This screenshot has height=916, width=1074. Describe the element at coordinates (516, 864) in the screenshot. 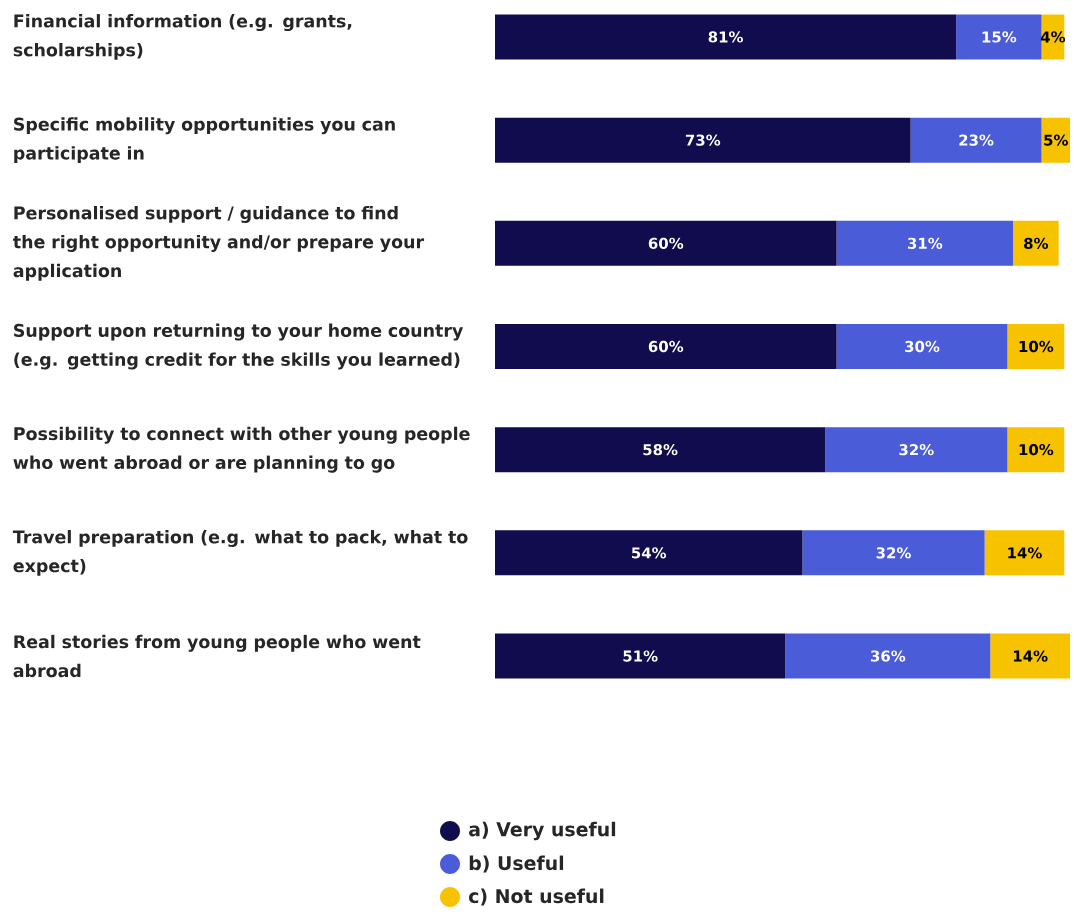

I see `legend-label: b) Useful` at that location.